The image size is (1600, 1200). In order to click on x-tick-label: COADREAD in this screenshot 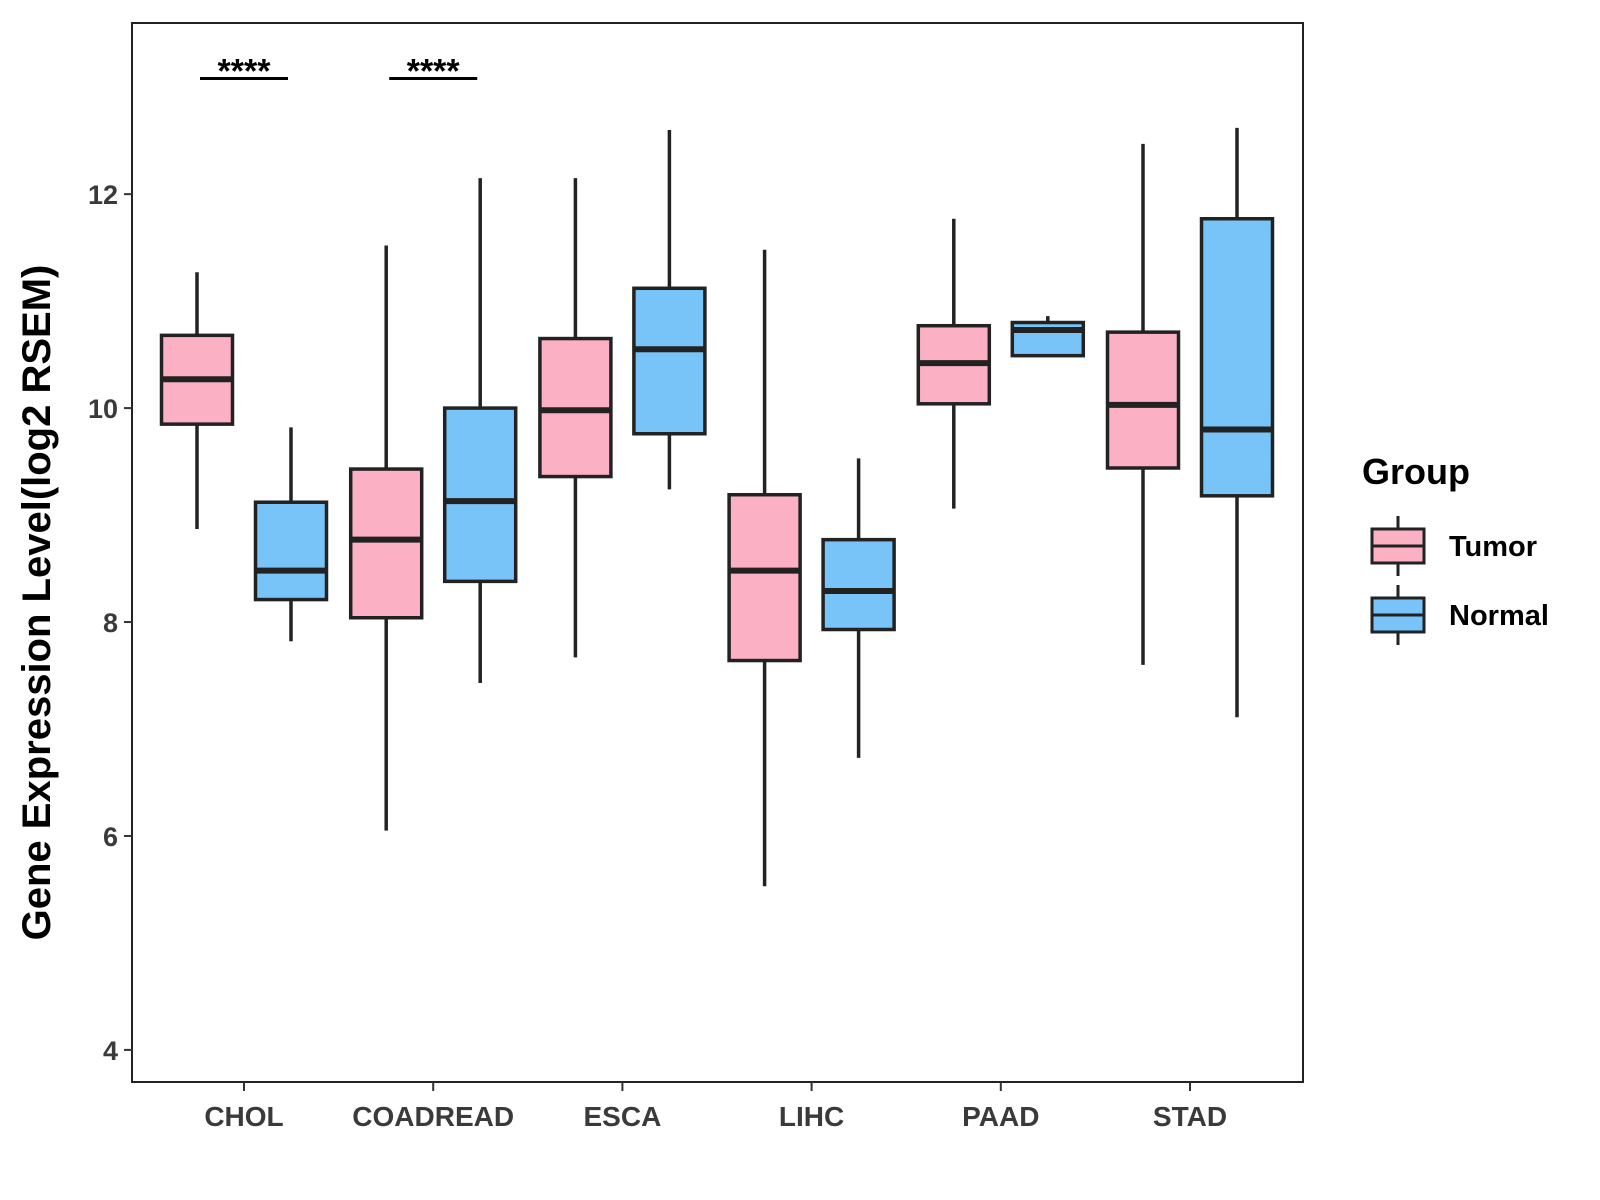, I will do `click(433, 1116)`.